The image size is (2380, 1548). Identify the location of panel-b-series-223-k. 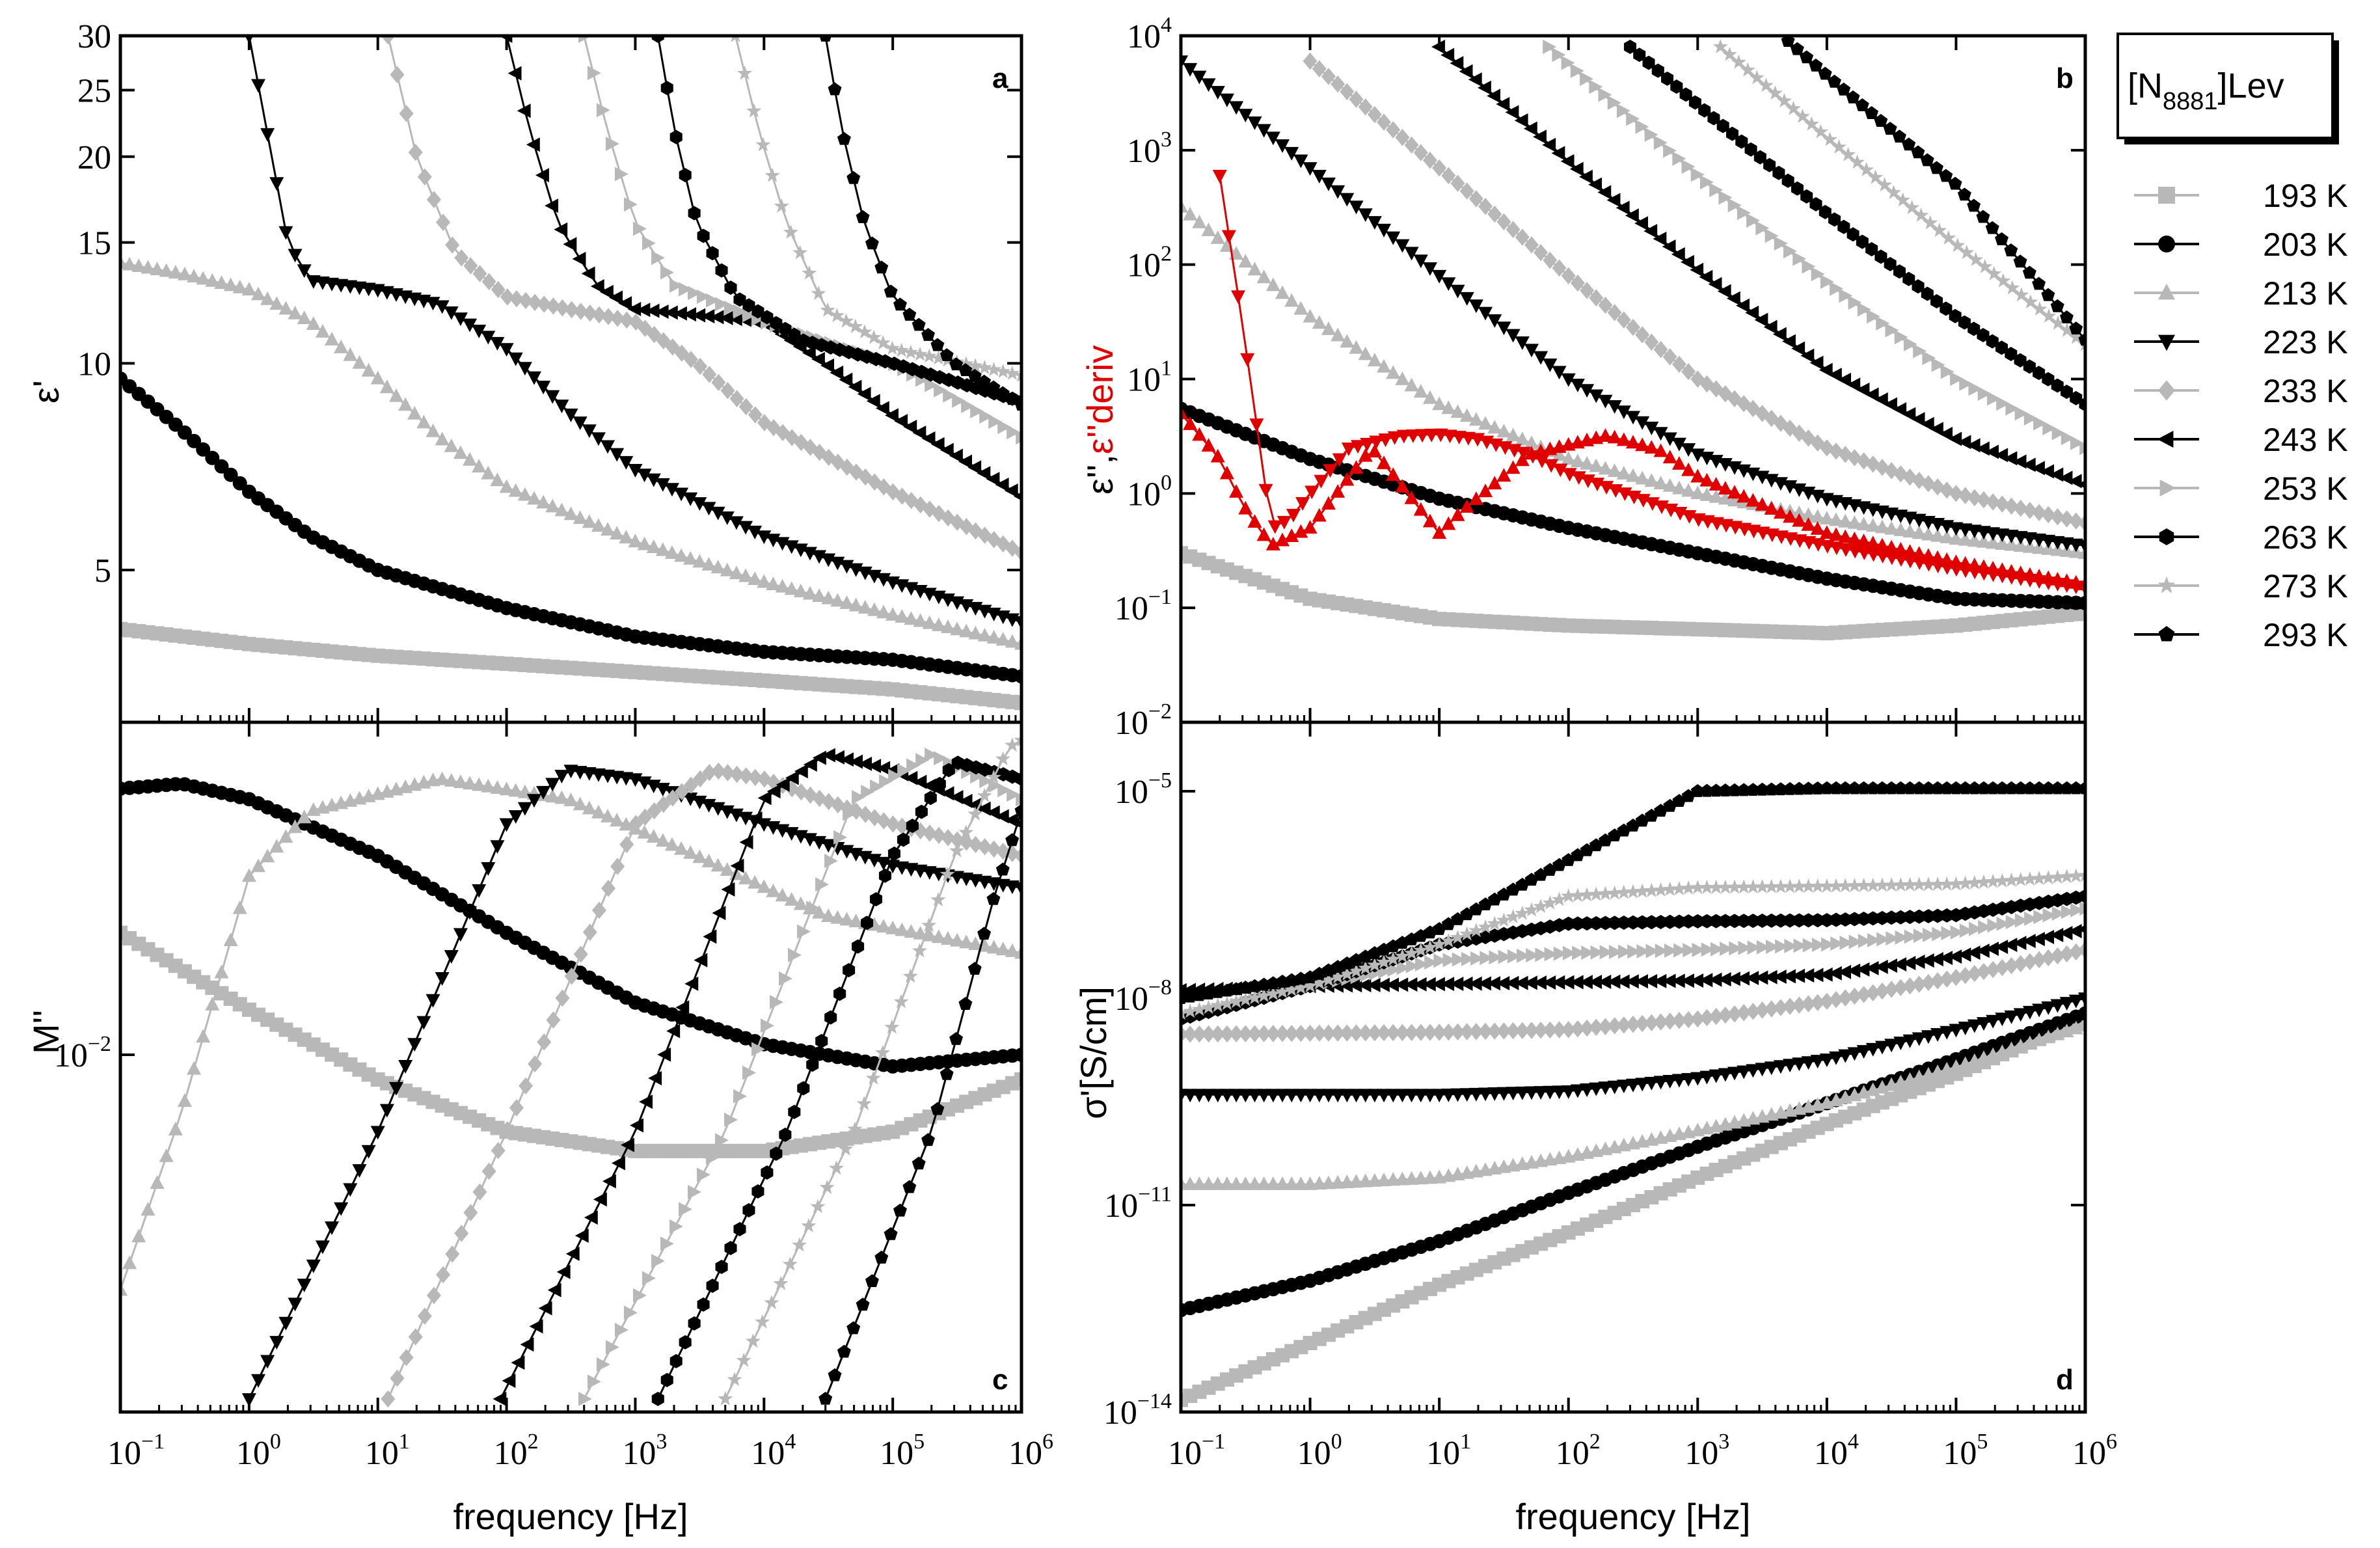
(1633, 305).